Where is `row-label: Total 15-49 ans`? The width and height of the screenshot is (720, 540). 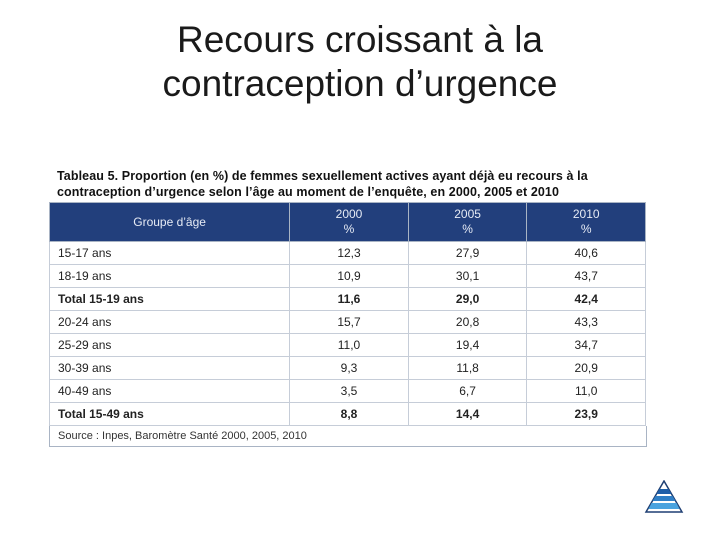 row-label: Total 15-49 ans is located at coordinates (169, 414).